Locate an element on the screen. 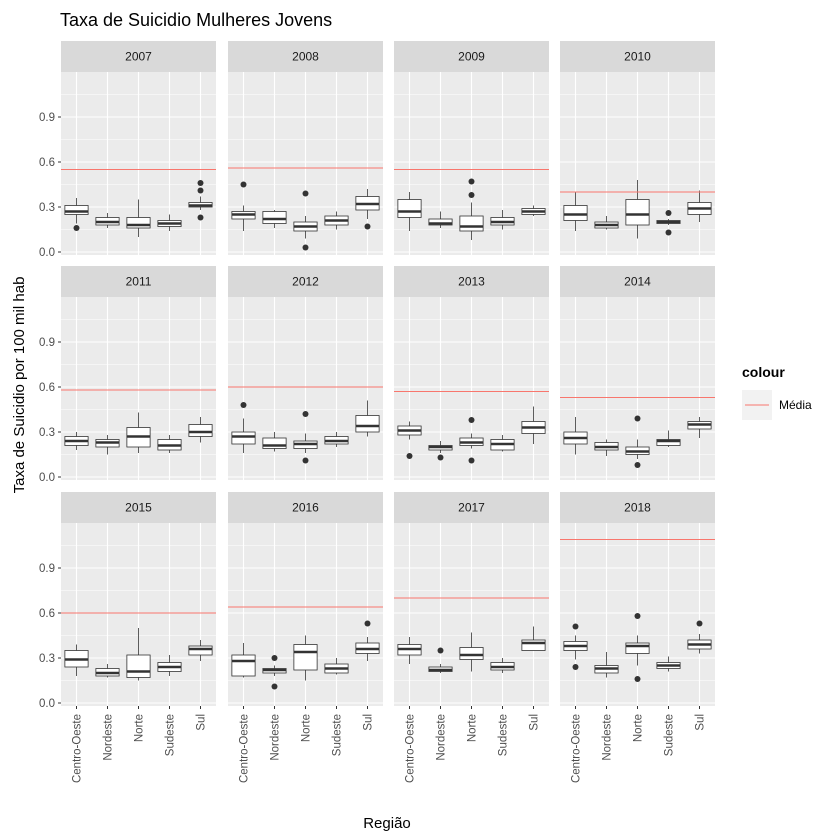  legend: colour Média is located at coordinates (777, 392).